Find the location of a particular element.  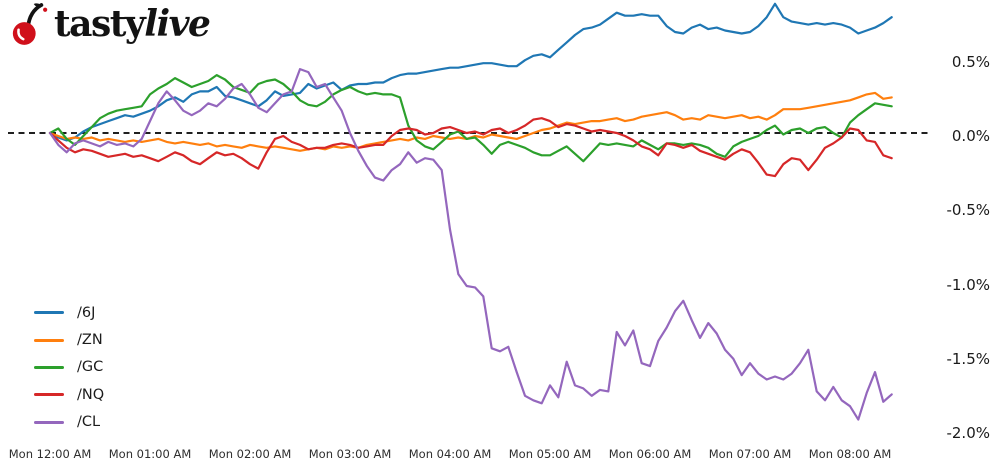

legend-swatch-6j is located at coordinates (49, 313).